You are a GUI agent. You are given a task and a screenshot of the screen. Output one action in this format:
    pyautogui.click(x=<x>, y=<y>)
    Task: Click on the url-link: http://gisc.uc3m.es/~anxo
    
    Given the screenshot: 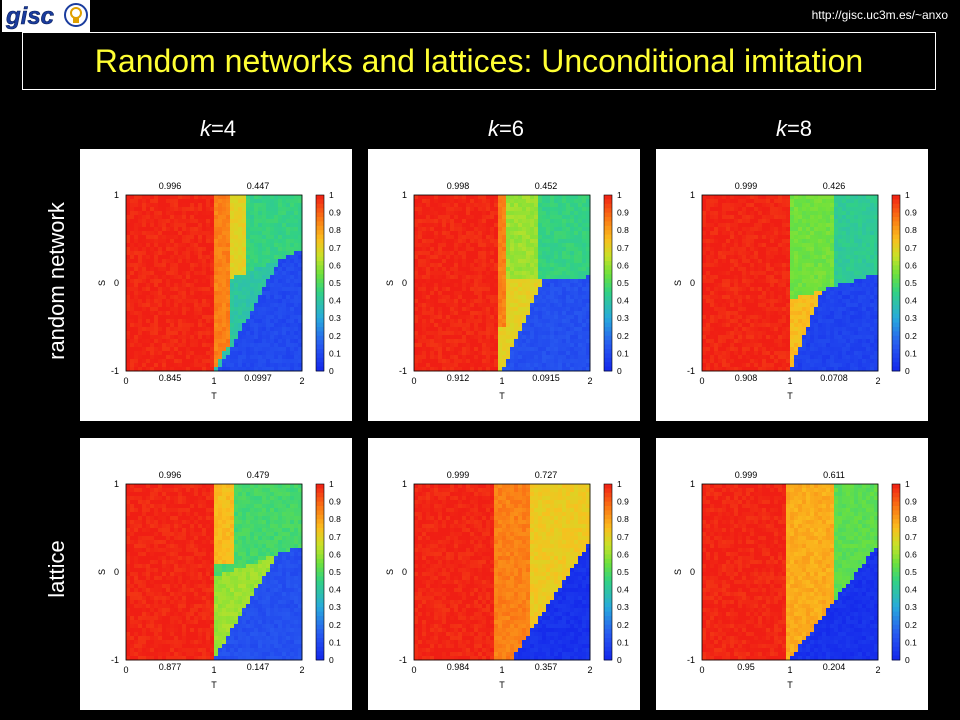 What is the action you would take?
    pyautogui.click(x=879, y=15)
    